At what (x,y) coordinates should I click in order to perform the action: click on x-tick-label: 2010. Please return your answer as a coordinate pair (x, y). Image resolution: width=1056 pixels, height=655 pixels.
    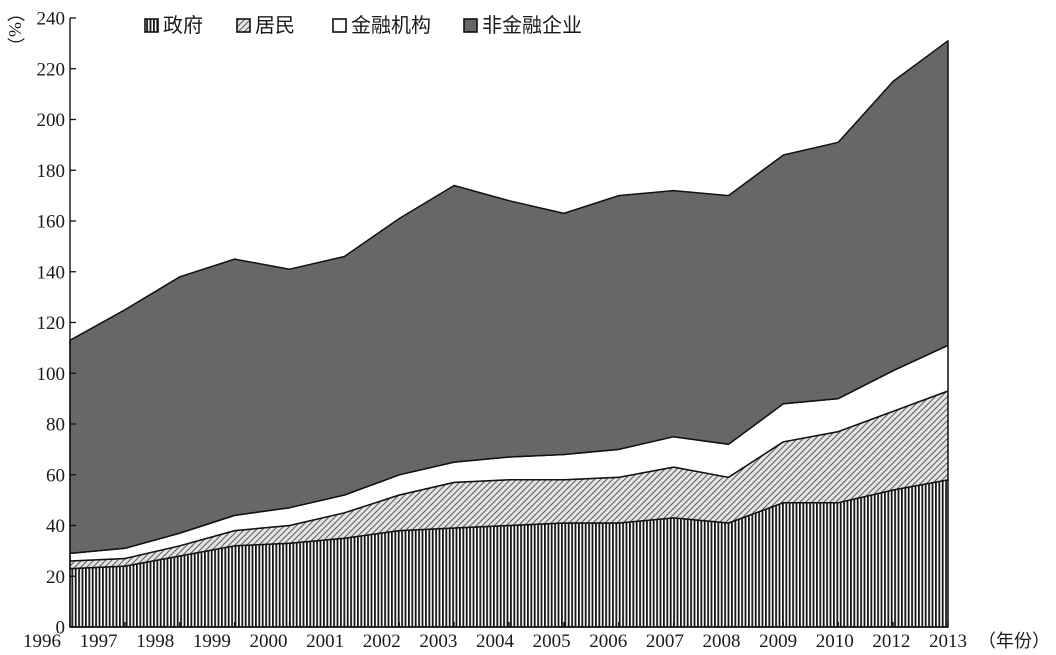
    Looking at the image, I should click on (835, 641).